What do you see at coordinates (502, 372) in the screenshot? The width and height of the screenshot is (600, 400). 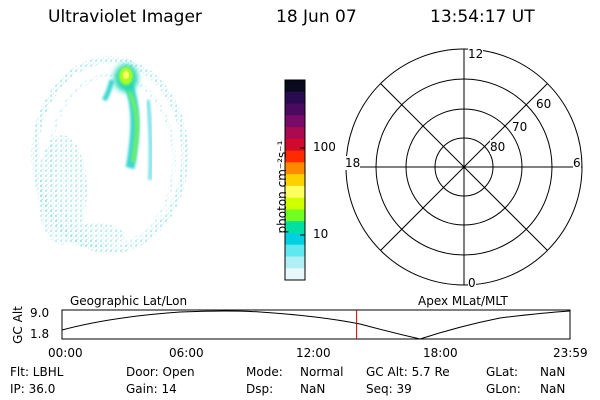 I see `status-glat-label: GLat:` at bounding box center [502, 372].